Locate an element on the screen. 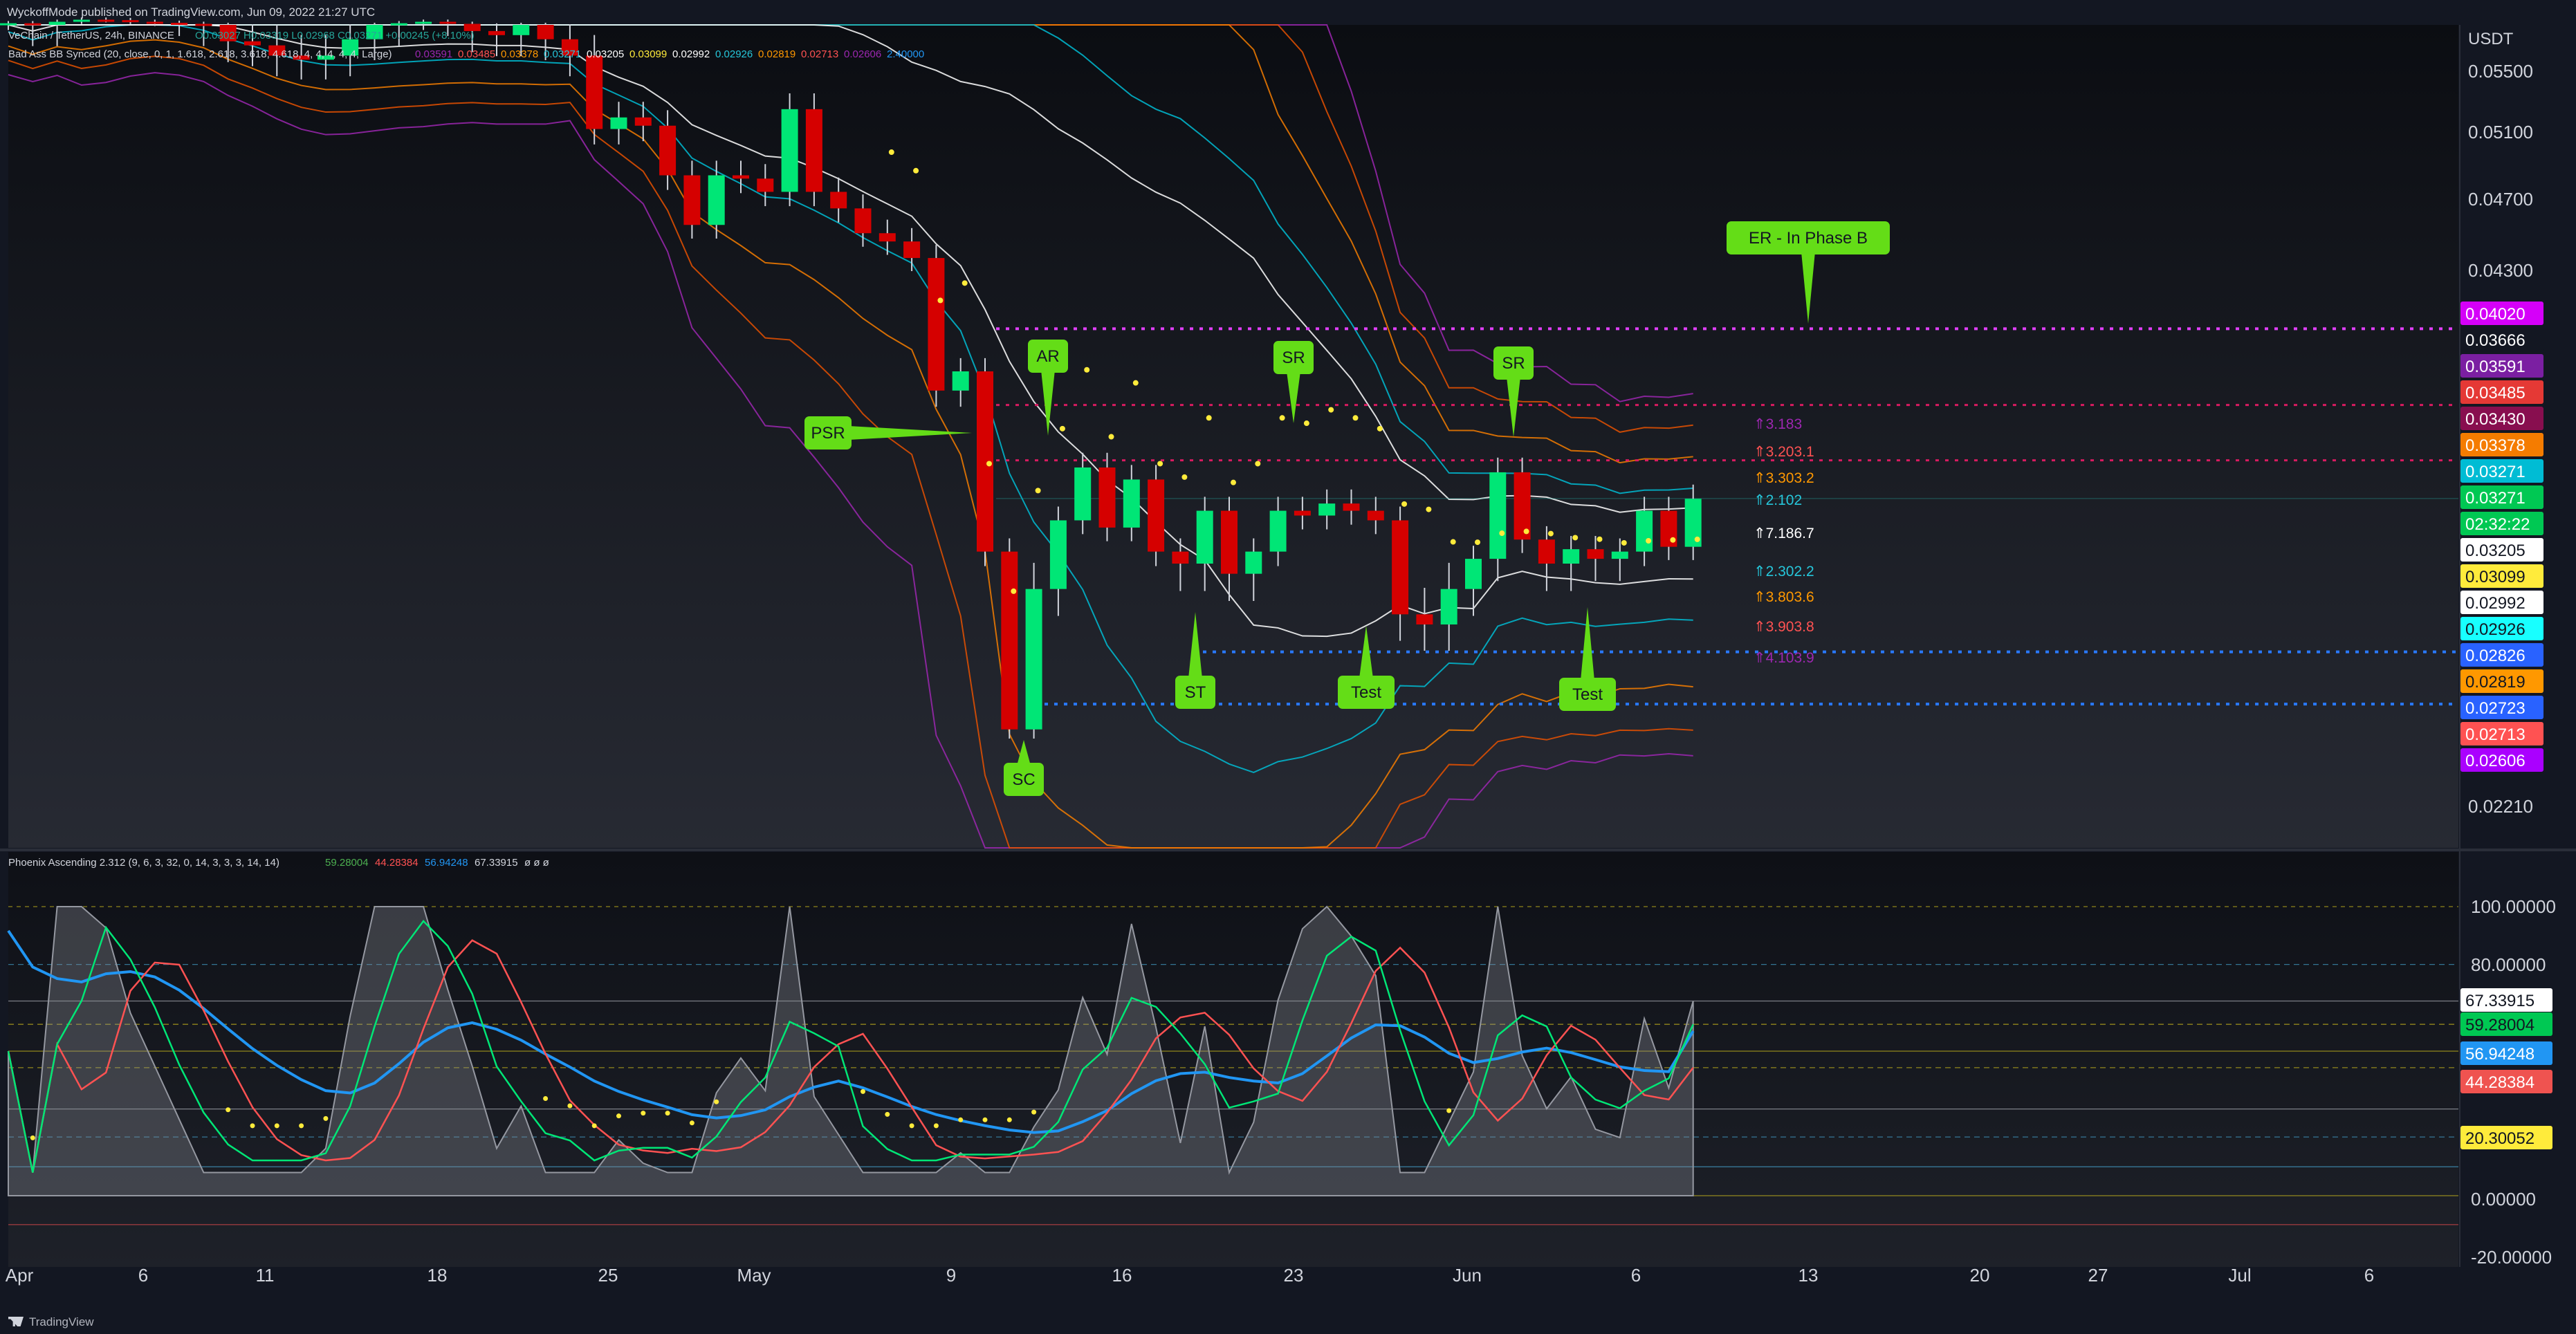 The width and height of the screenshot is (2576, 1334). price-tag-label: 0.03485 is located at coordinates (2495, 393).